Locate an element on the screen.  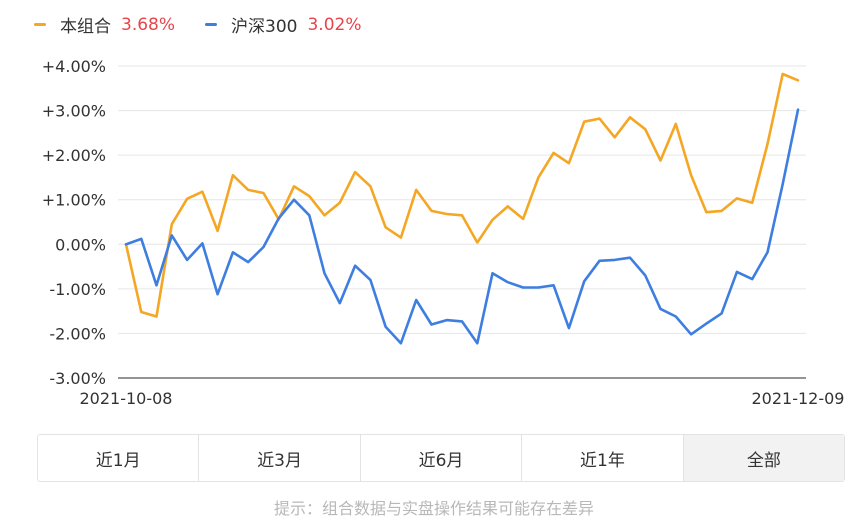
footer-note: 提示：组合数据与实盘操作结果可能存在差异 is located at coordinates (433, 508).